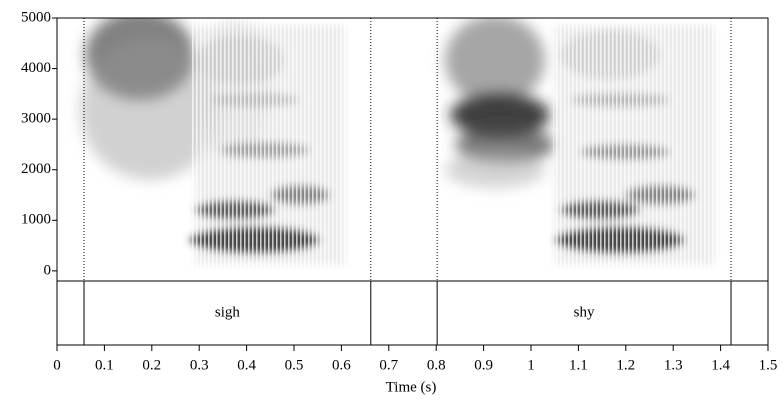 This screenshot has width=783, height=404. What do you see at coordinates (531, 365) in the screenshot?
I see `x-tick-label: 1` at bounding box center [531, 365].